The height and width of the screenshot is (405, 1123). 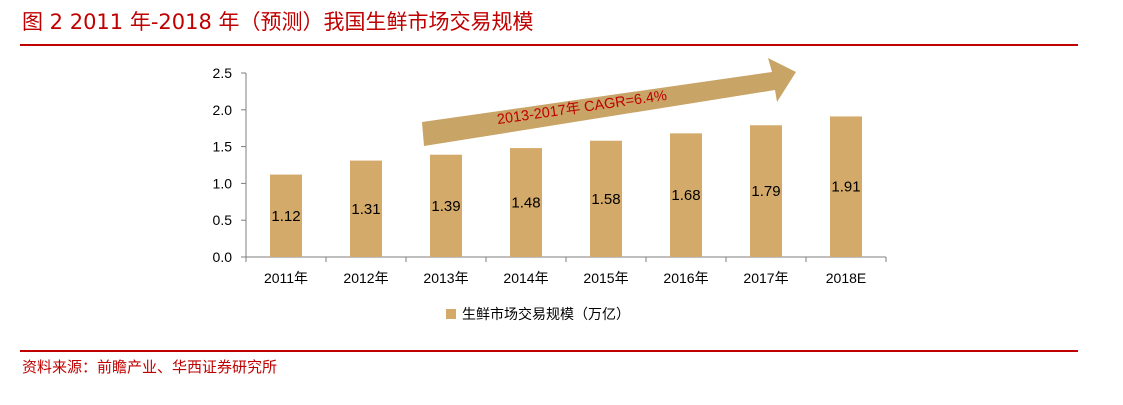 What do you see at coordinates (546, 314) in the screenshot?
I see `legend-label: 生鲜市场交易规模（万亿）` at bounding box center [546, 314].